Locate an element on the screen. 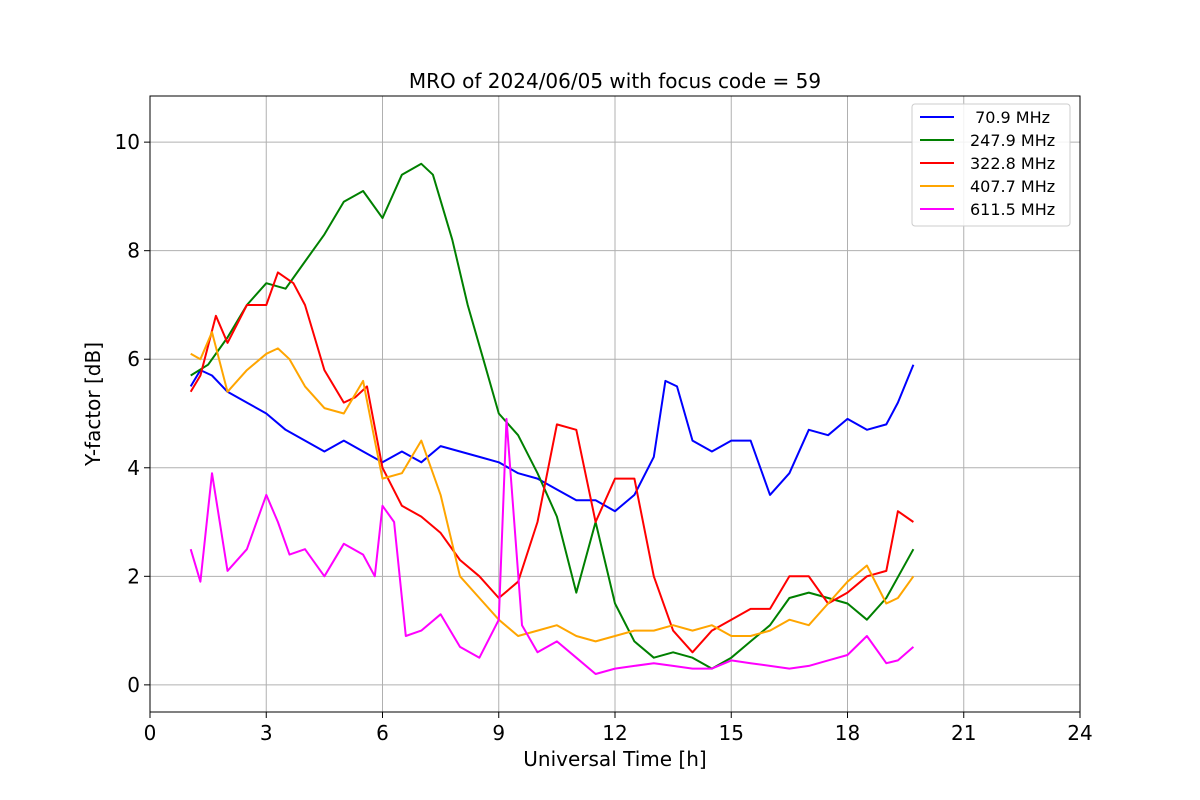  legend-label: 70.9 MHz is located at coordinates (1010, 117).